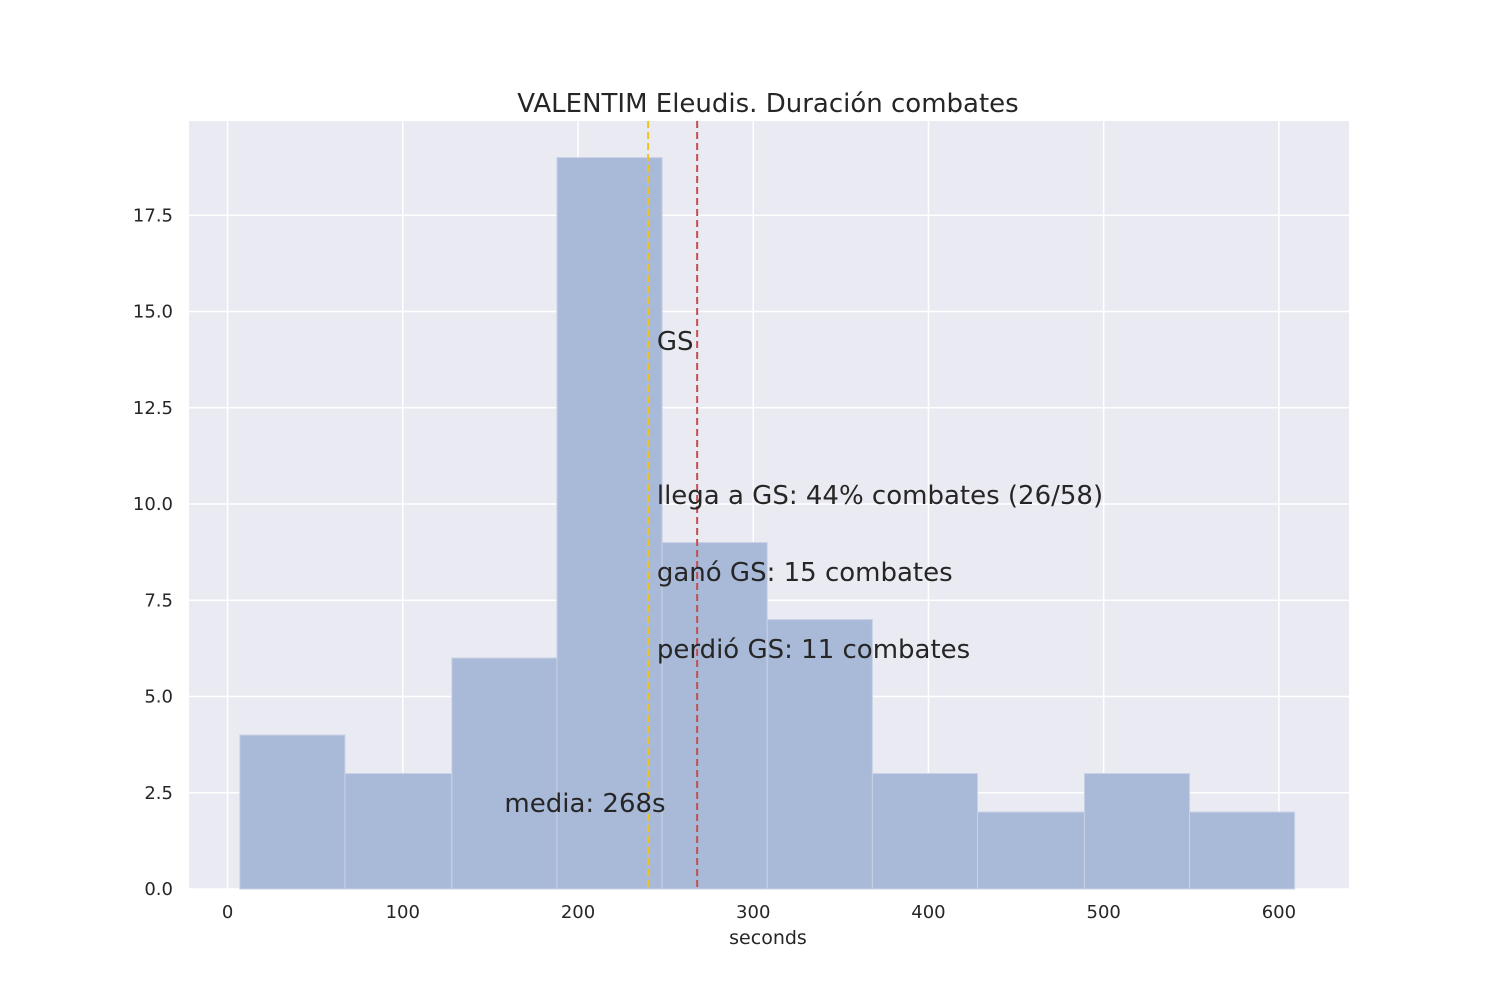 This screenshot has width=1500, height=1000. Describe the element at coordinates (158, 793) in the screenshot. I see `y-tick-label: 2.5` at that location.